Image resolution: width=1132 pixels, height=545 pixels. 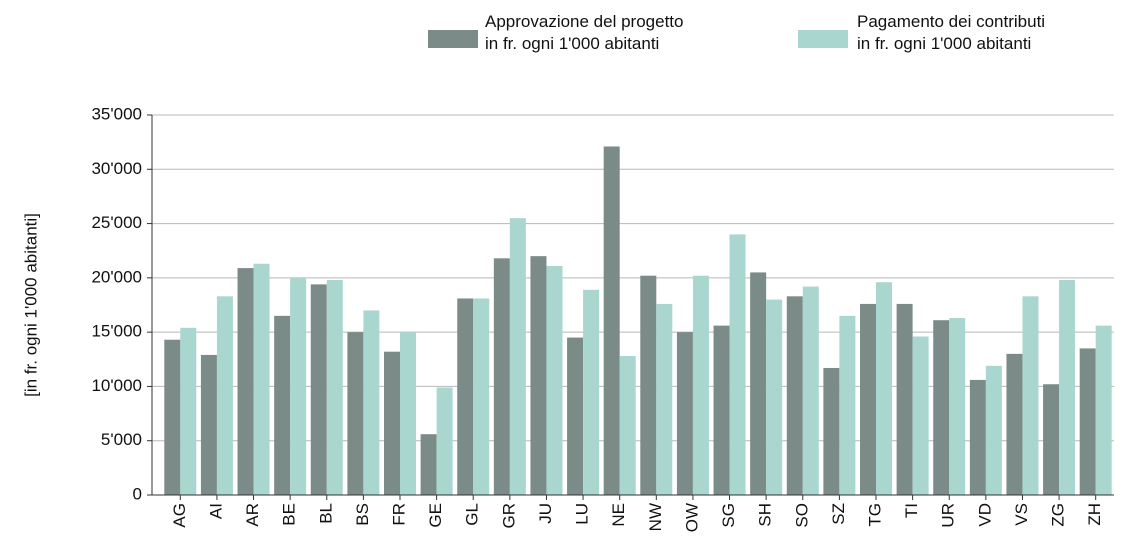 What do you see at coordinates (435, 515) in the screenshot?
I see `x-tick-label: GE` at bounding box center [435, 515].